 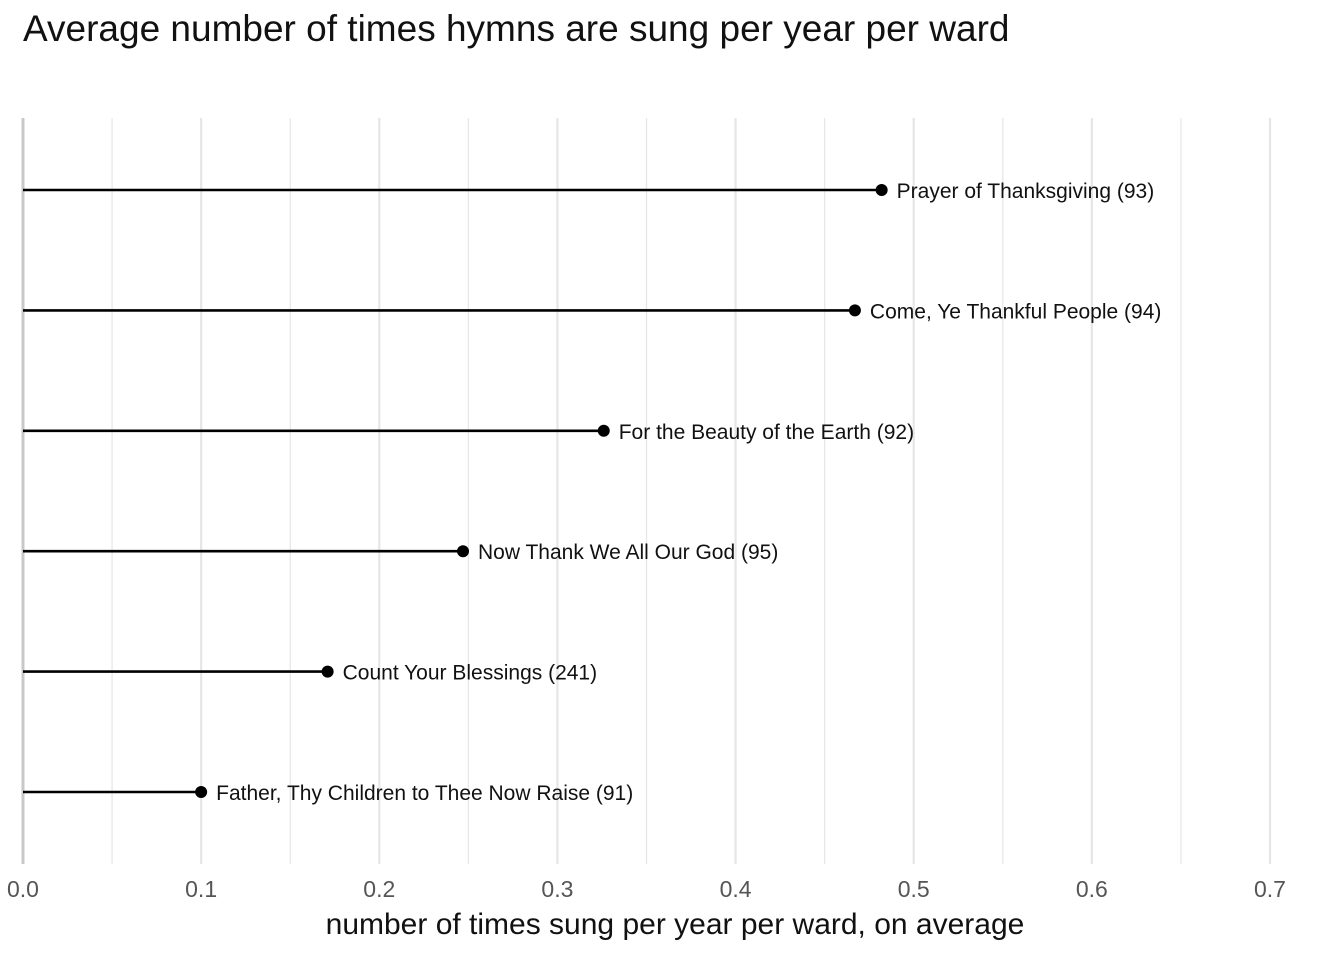 What do you see at coordinates (379, 889) in the screenshot?
I see `x-tick-label: 0.2` at bounding box center [379, 889].